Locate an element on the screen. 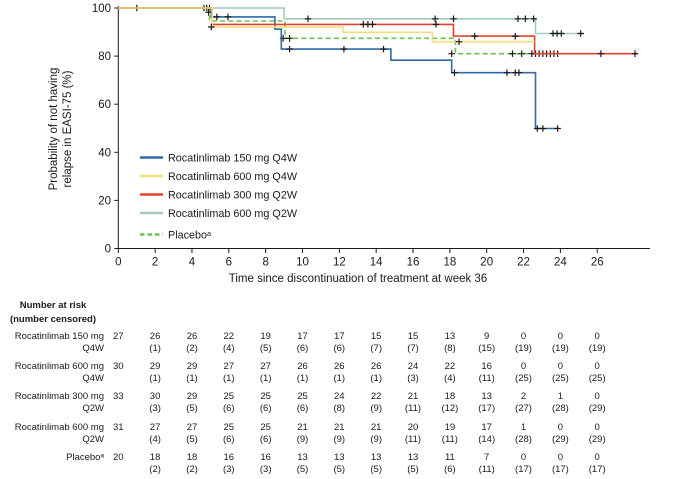 The height and width of the screenshot is (479, 685). risk-cell-week-6: 27 (1) is located at coordinates (228, 372).